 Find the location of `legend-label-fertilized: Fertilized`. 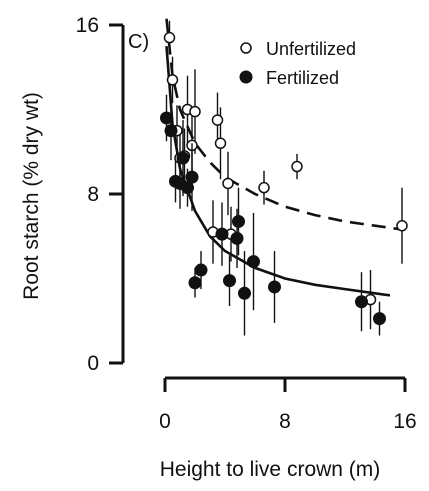

legend-label-fertilized: Fertilized is located at coordinates (302, 78).